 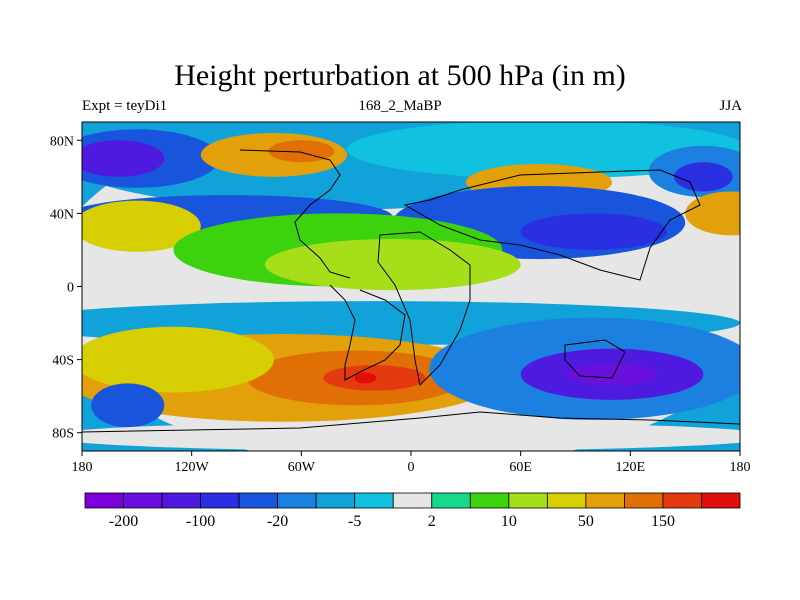 I want to click on colorbar-label: 150, so click(x=663, y=521).